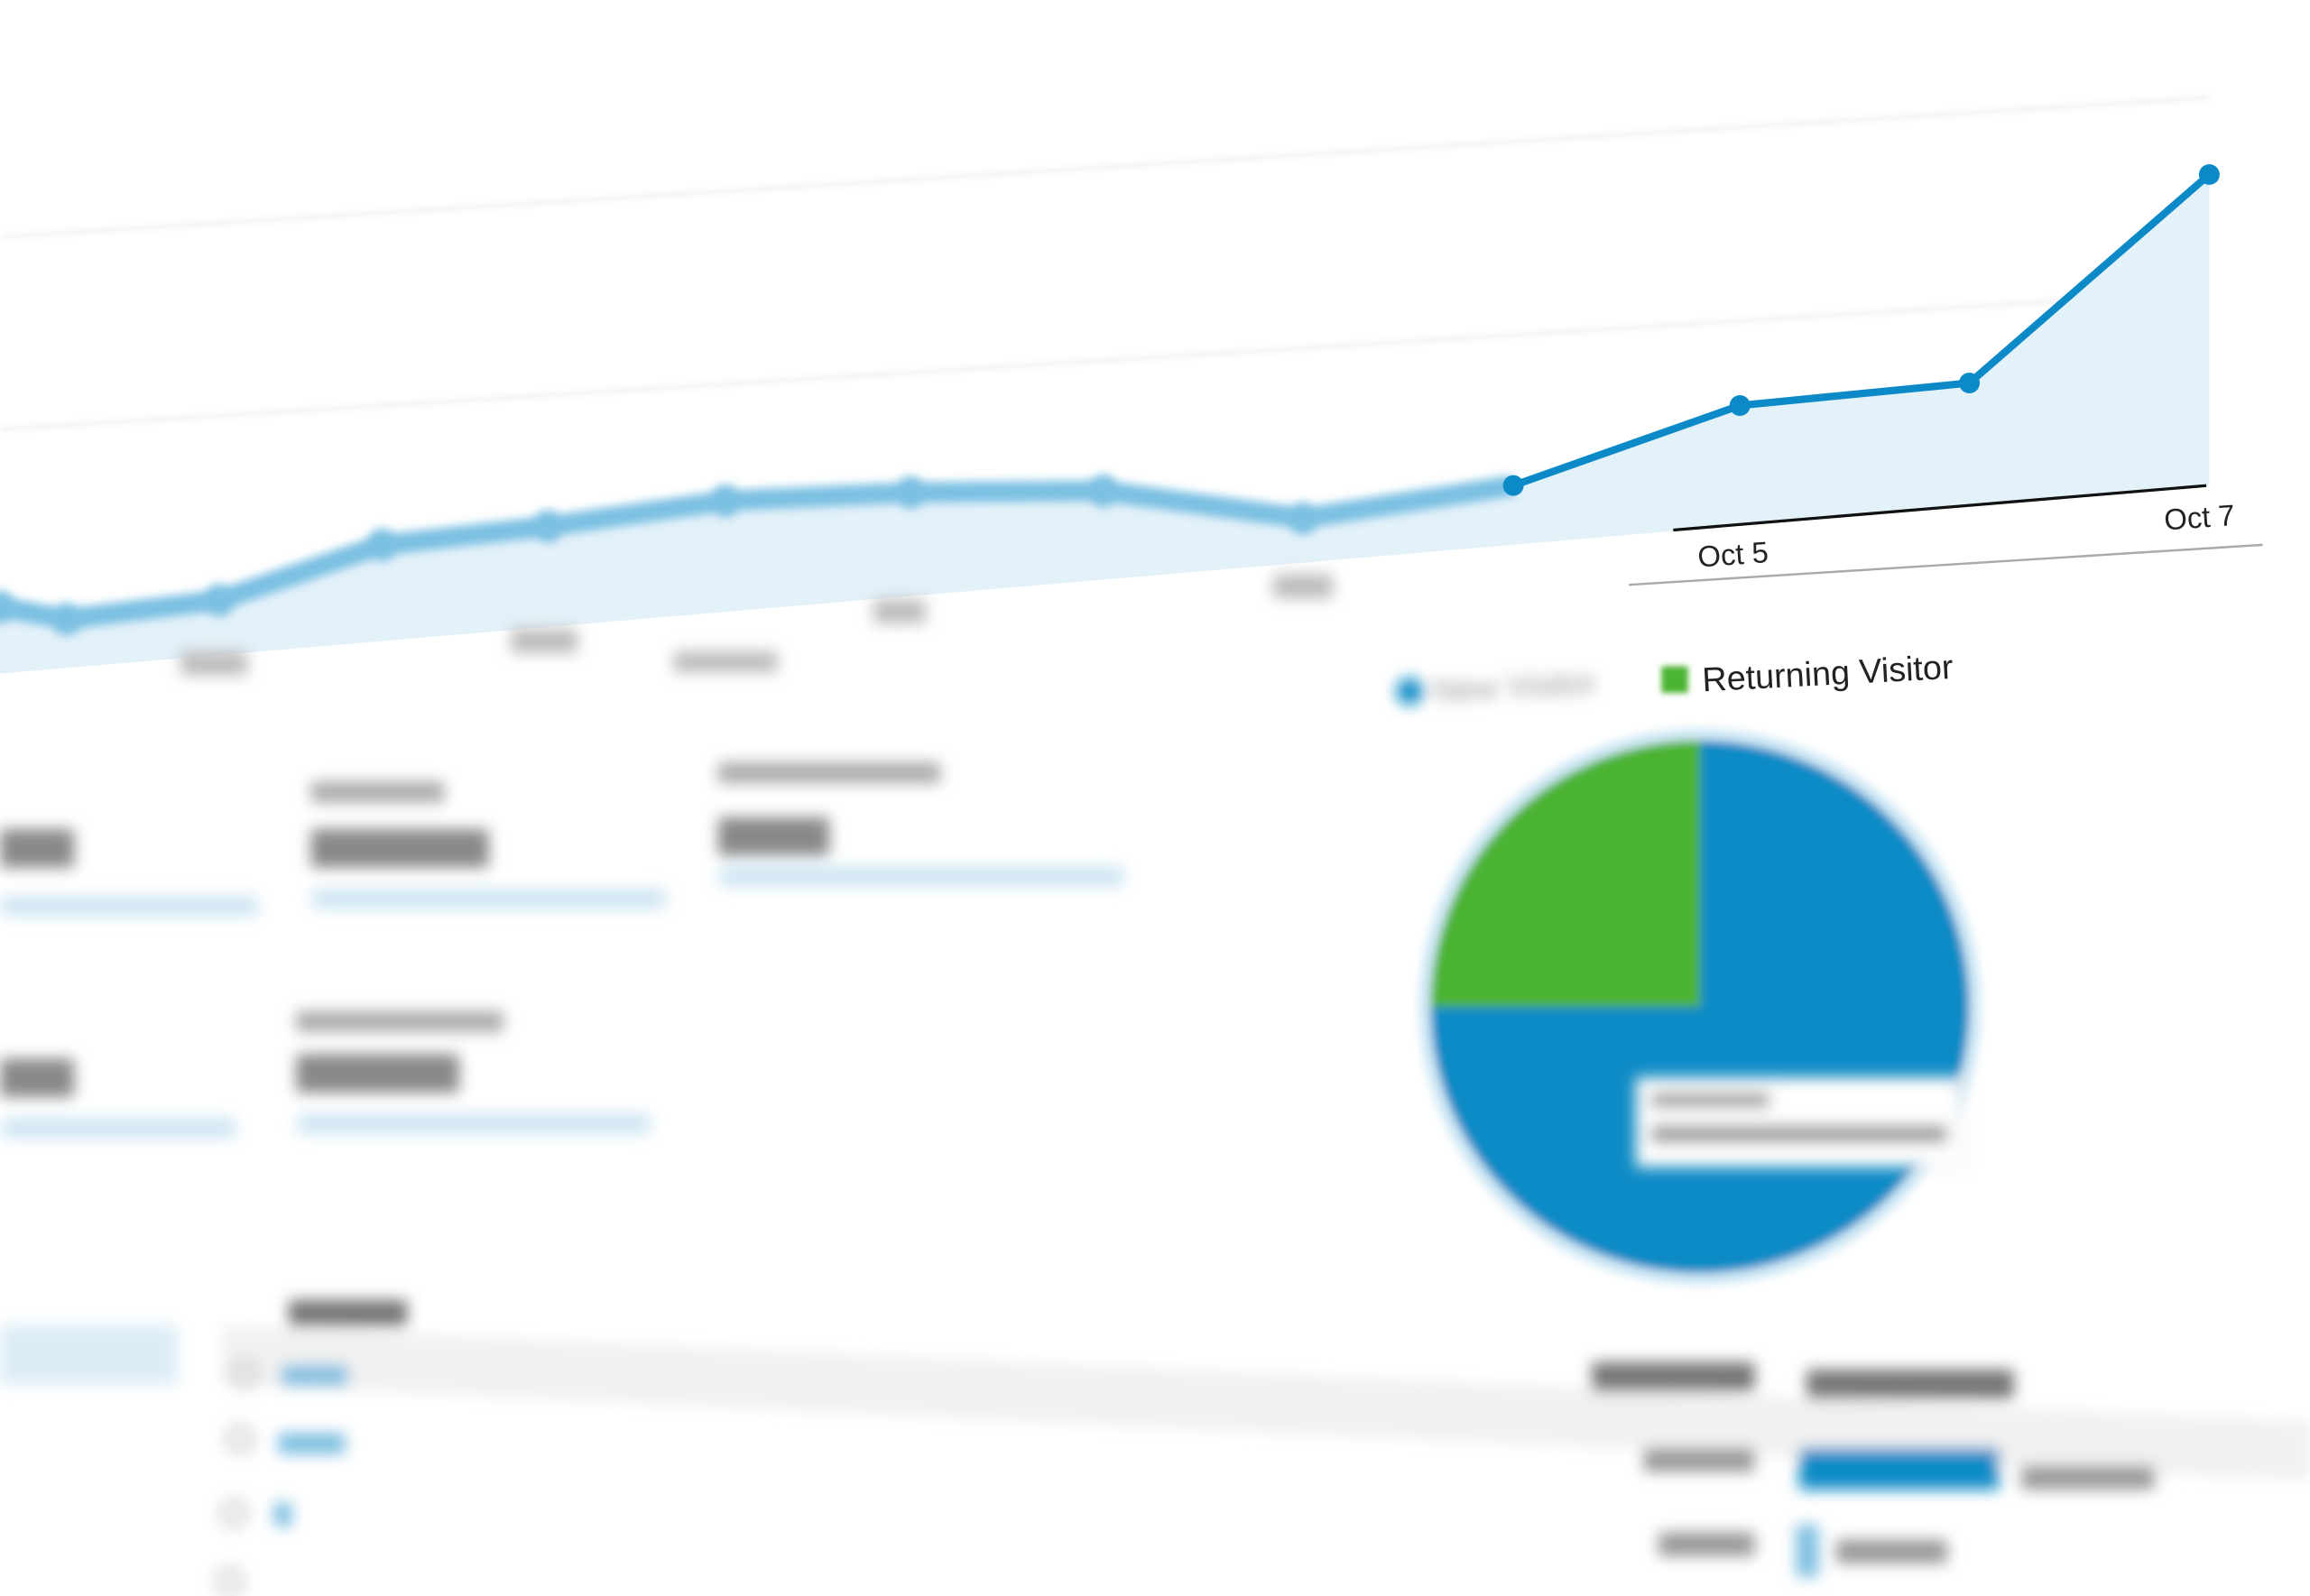 The height and width of the screenshot is (1596, 2310). I want to click on legend-label: New Visitor, so click(1515, 685).